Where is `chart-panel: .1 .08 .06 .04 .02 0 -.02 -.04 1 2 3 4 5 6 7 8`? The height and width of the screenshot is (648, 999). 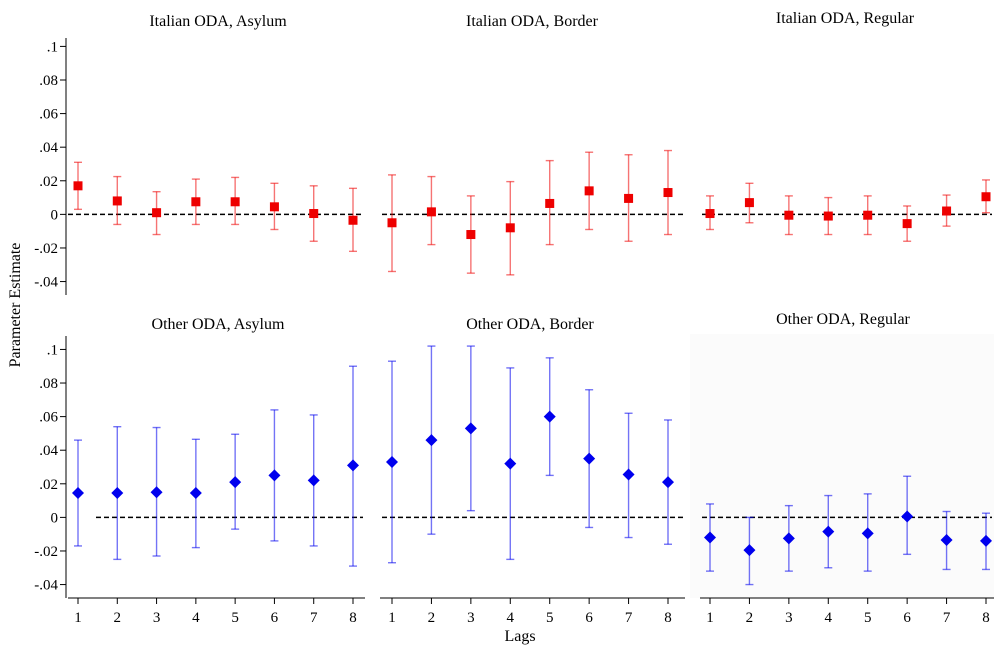
chart-panel: .1 .08 .06 .04 .02 0 -.02 -.04 1 2 3 4 5 6 7 8 is located at coordinates (199, 481).